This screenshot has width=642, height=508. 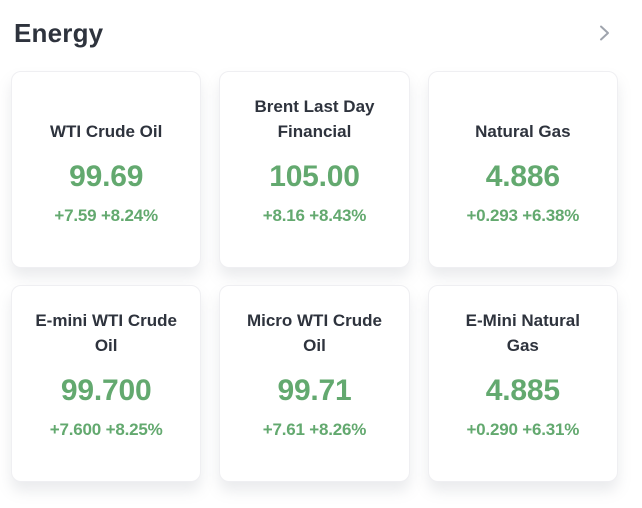 I want to click on quote-card-emini-natural-gas: E-Mini Natural Gas 4.885 +0.290 +6.31%, so click(x=522, y=383).